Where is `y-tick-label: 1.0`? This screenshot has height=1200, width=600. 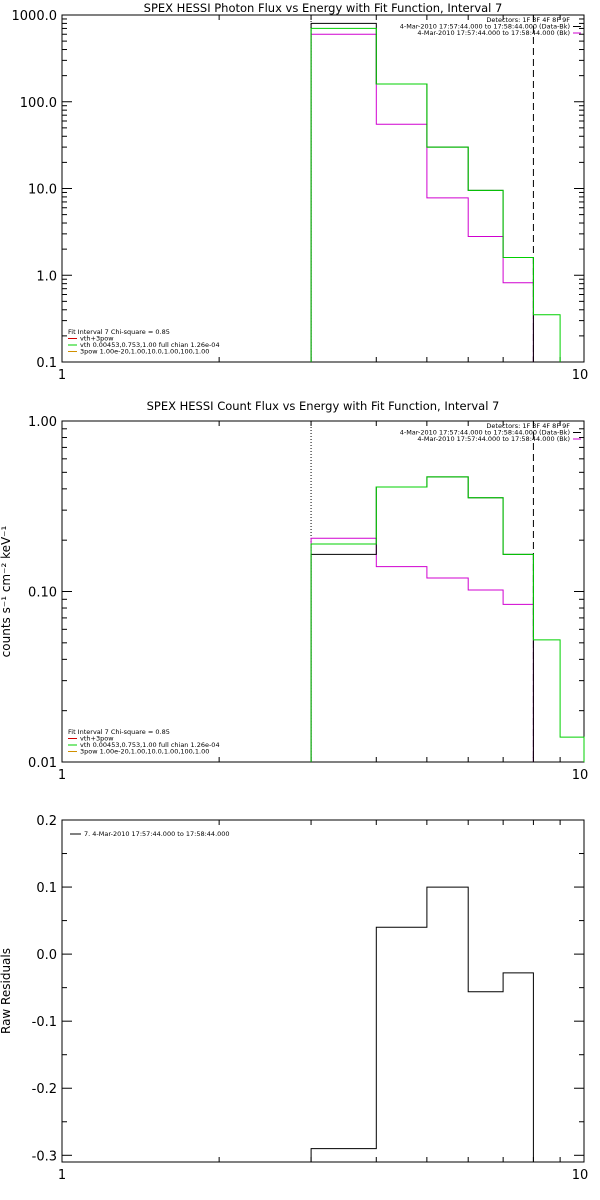
y-tick-label: 1.0 is located at coordinates (46, 276).